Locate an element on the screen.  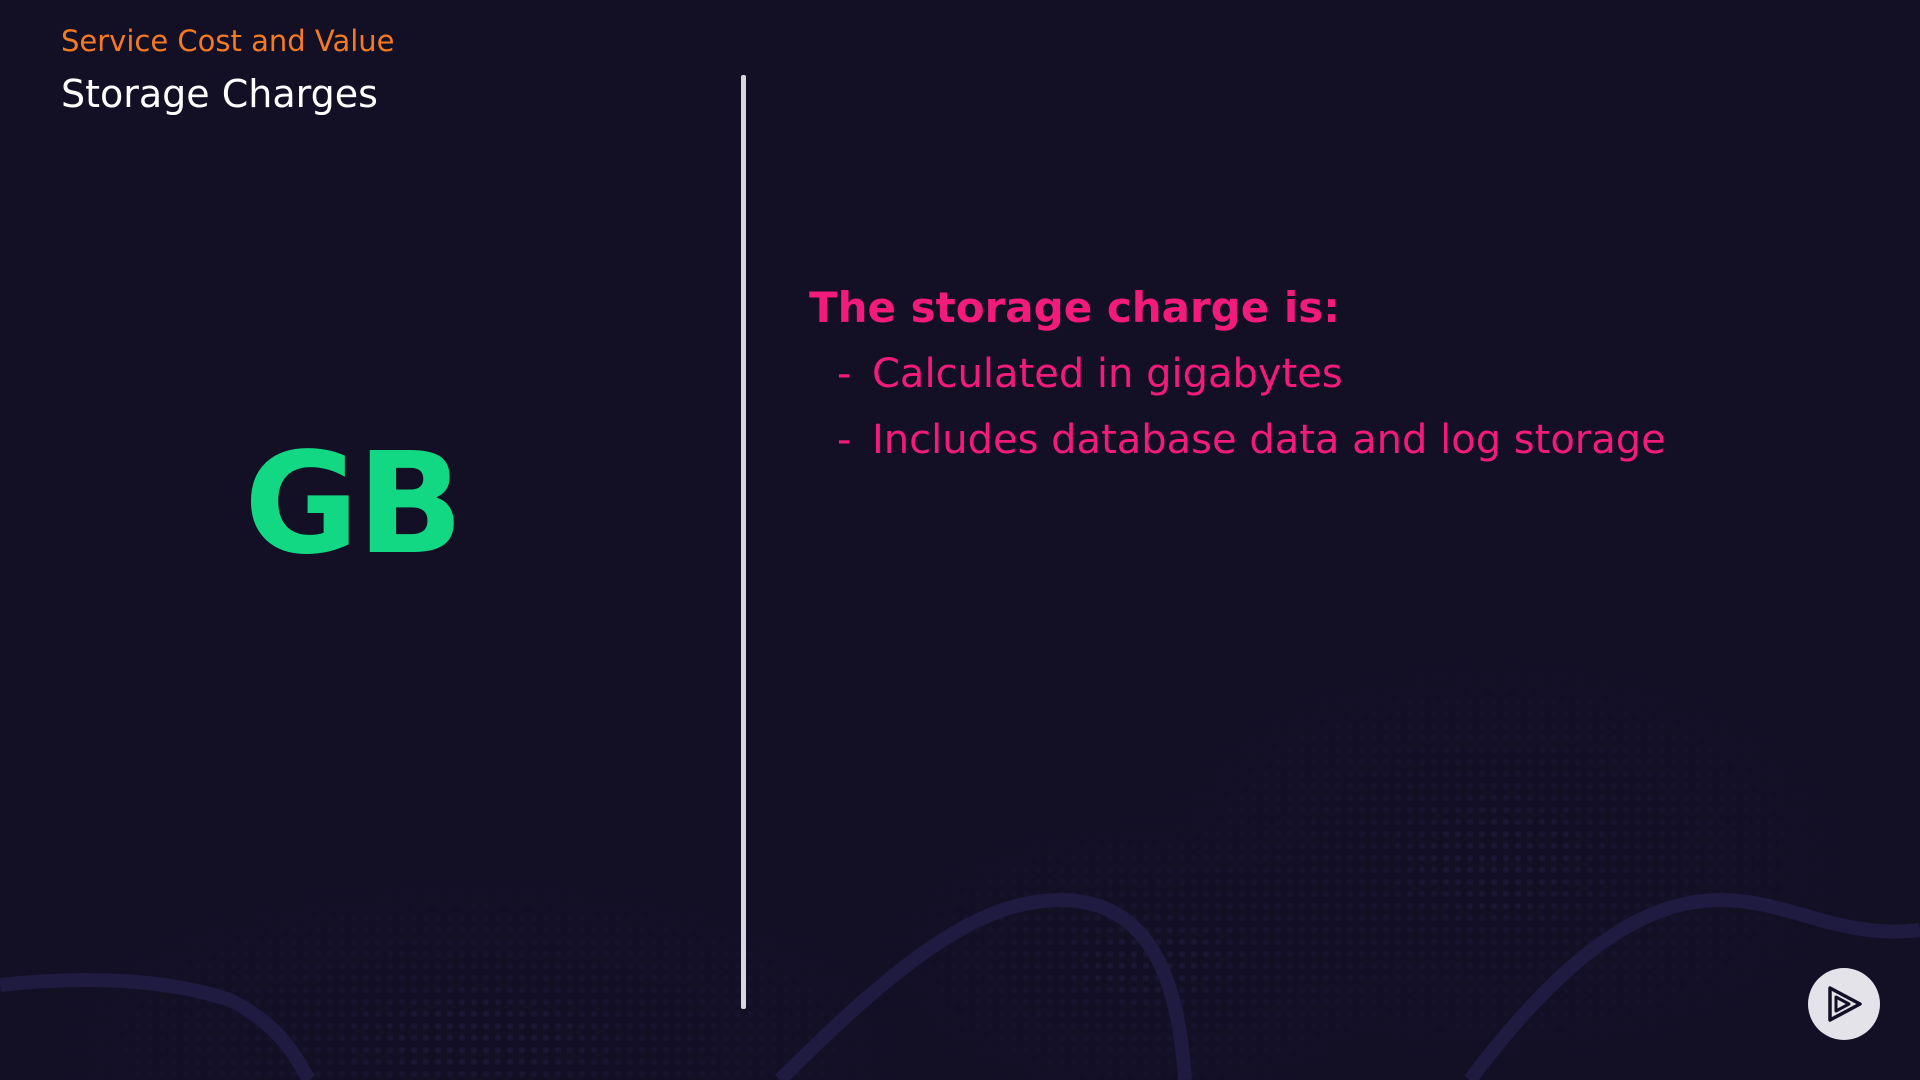
vertical-divider is located at coordinates (743, 542).